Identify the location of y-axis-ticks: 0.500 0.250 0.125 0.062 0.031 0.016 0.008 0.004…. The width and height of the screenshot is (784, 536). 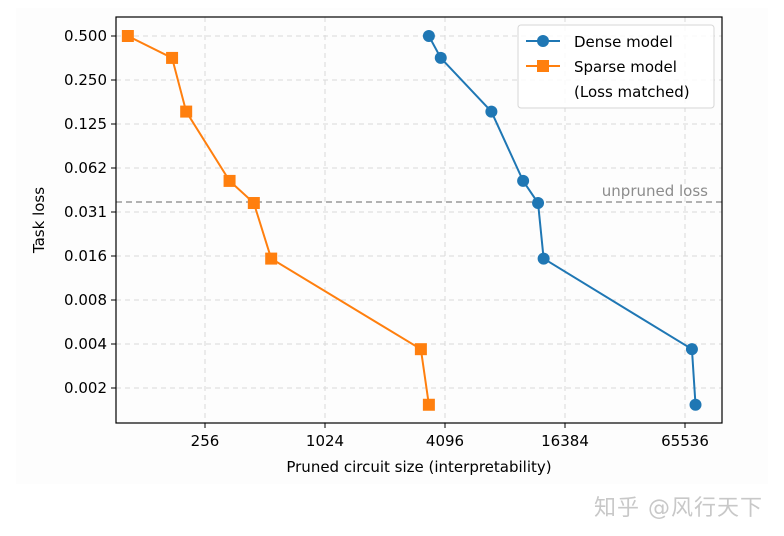
(90, 212).